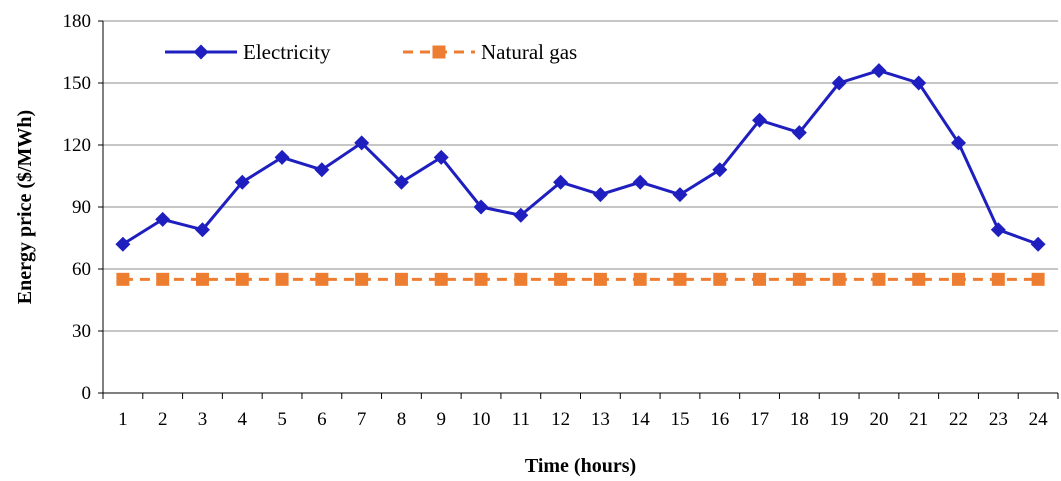  Describe the element at coordinates (87, 393) in the screenshot. I see `y-tick-label: 0` at that location.